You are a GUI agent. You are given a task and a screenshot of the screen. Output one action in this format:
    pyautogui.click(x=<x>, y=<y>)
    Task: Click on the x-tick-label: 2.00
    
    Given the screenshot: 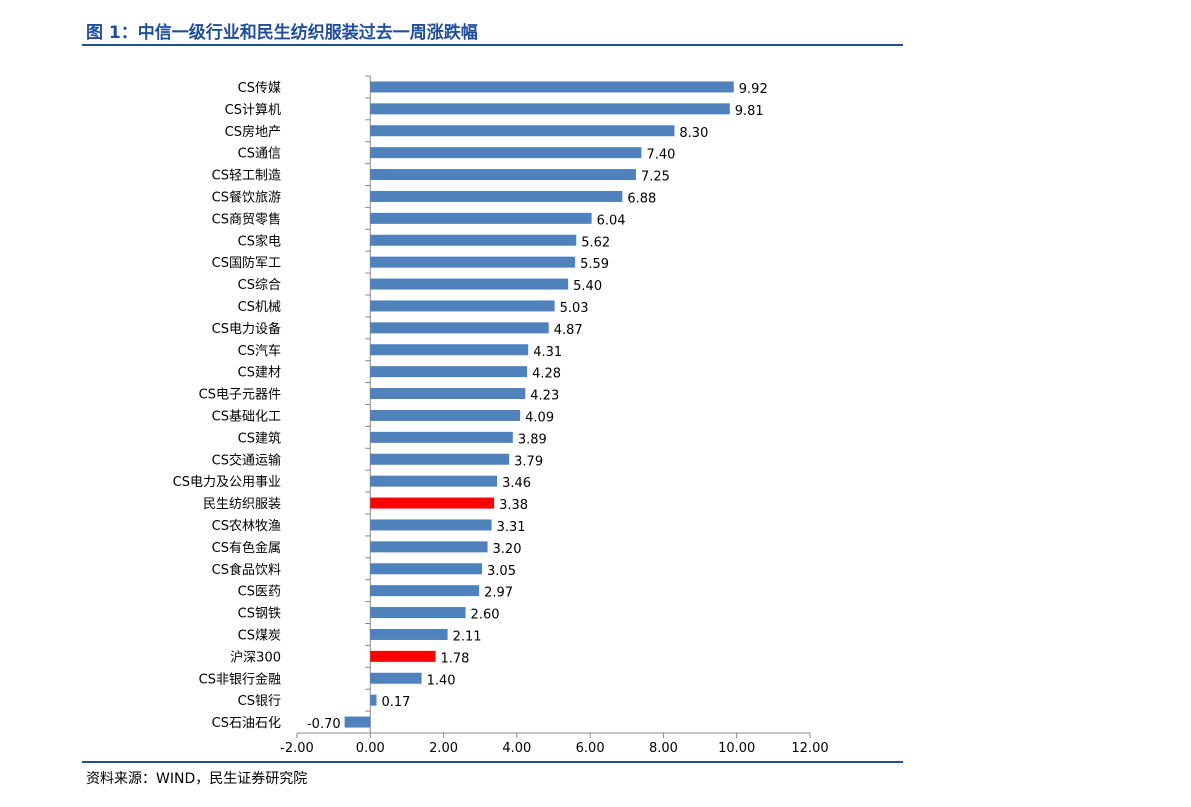 What is the action you would take?
    pyautogui.click(x=443, y=748)
    